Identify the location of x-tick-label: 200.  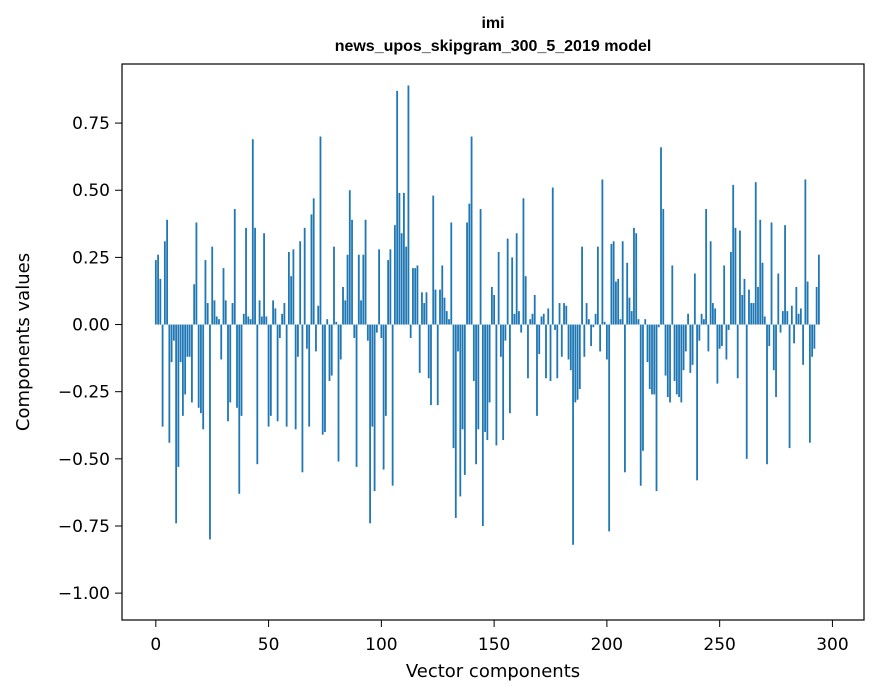
(607, 645).